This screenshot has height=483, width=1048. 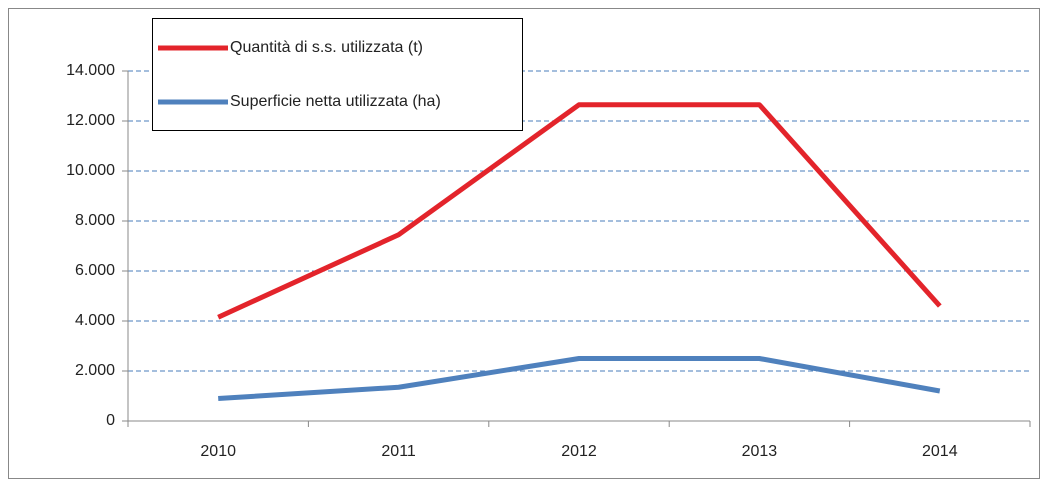 I want to click on legend-label: Superficie netta utilizzata (ha), so click(x=335, y=101).